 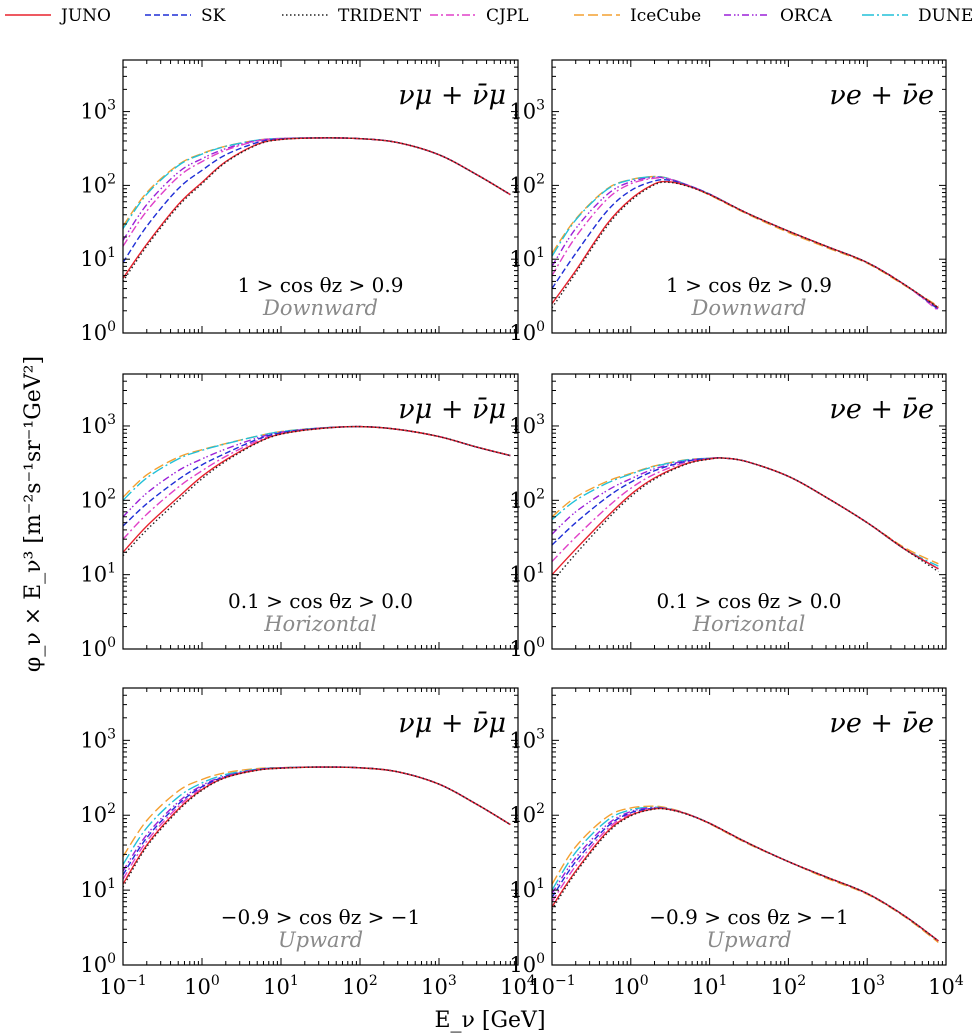 I want to click on y-axis-label: φ_ν × E_ν³ [m⁻²s⁻¹sr⁻¹GeV²], so click(x=33, y=514).